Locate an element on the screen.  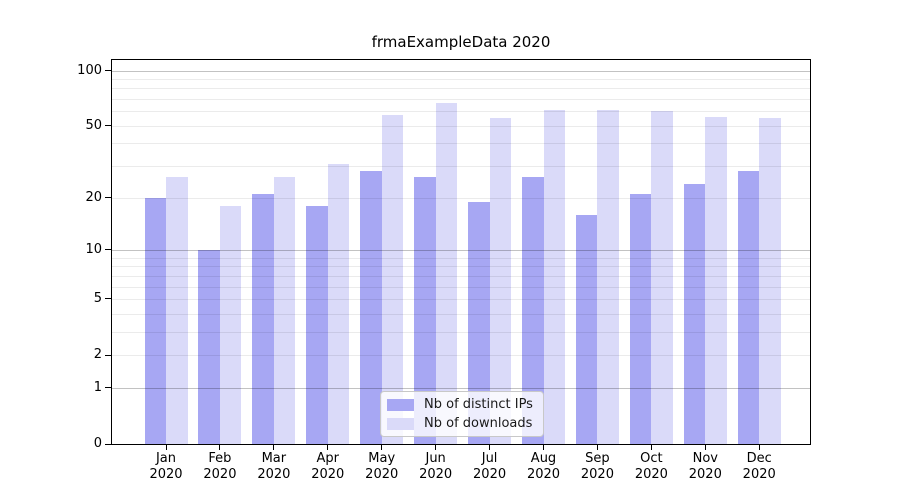
x-tick-month: Feb is located at coordinates (220, 458).